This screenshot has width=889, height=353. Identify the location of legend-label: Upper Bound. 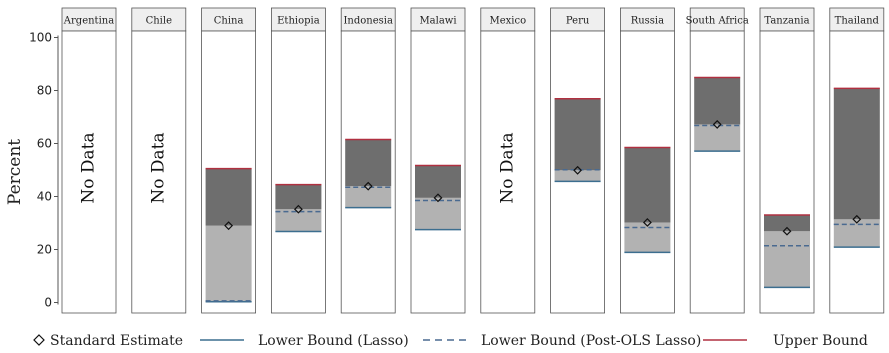
(820, 341).